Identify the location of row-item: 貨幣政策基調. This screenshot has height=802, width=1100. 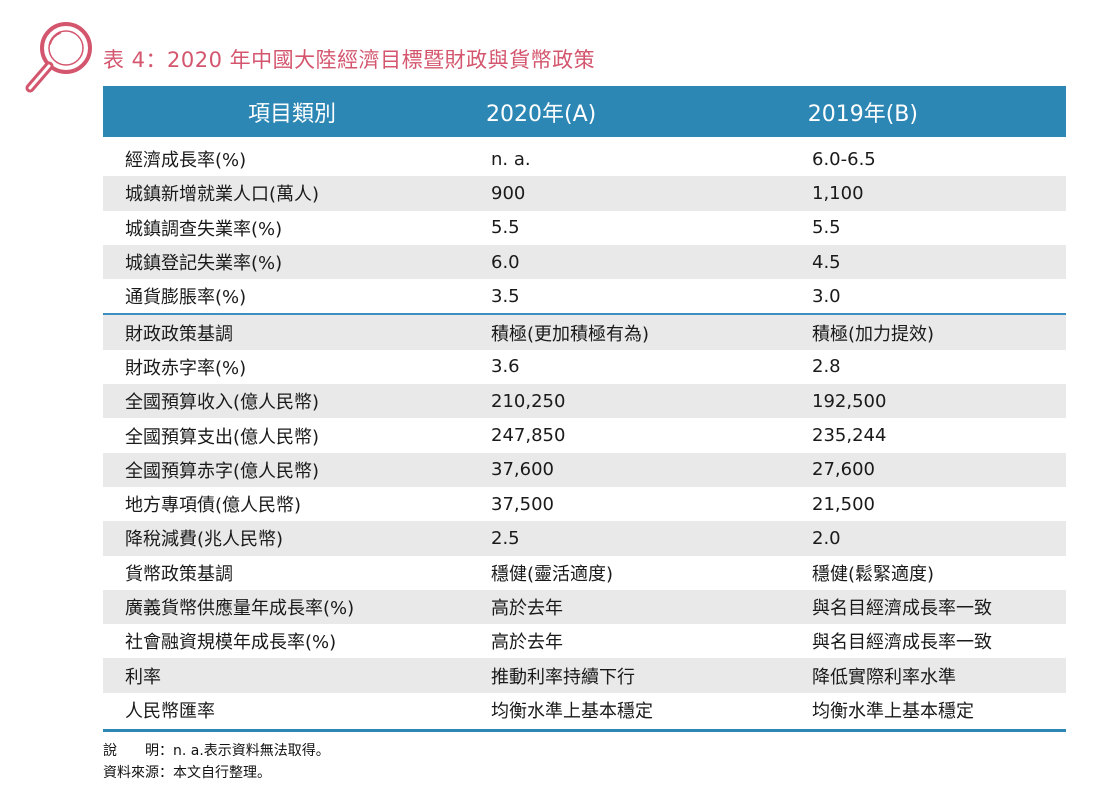
(179, 574).